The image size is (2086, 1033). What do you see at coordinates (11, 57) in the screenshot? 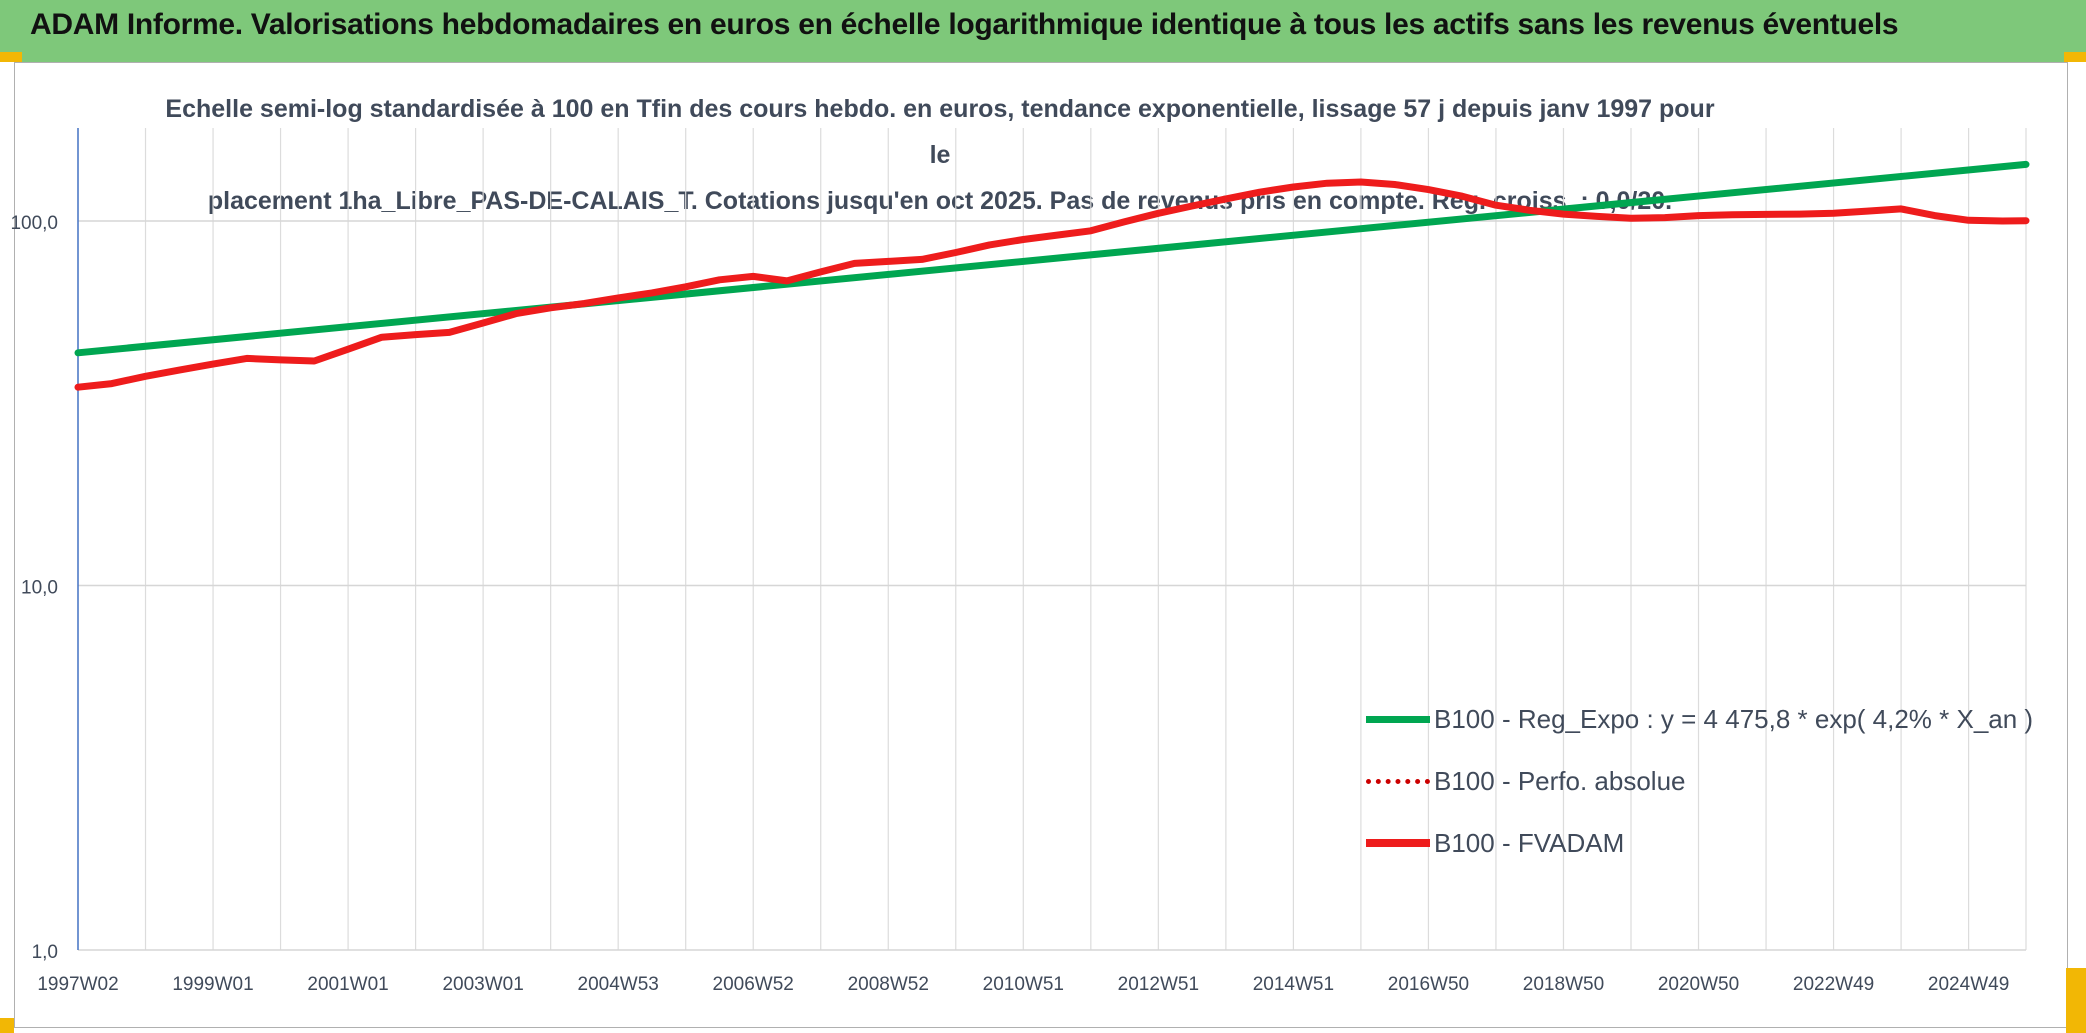
I see `corner-marker-top-left` at bounding box center [11, 57].